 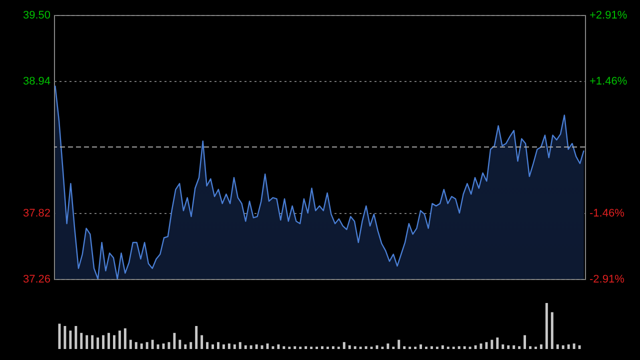 What do you see at coordinates (36, 214) in the screenshot?
I see `y-tick-label: 37.82` at bounding box center [36, 214].